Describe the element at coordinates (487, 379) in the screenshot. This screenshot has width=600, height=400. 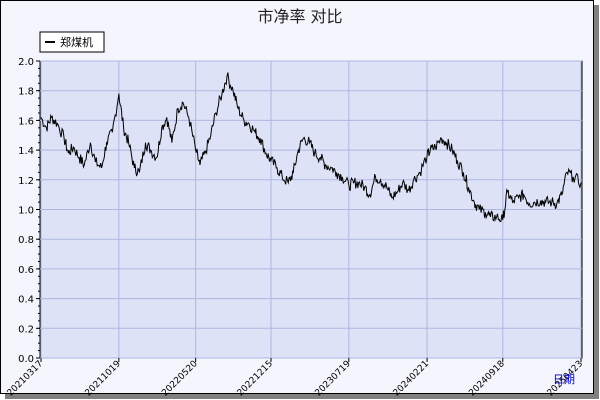
I see `x-tick-label: 20240918` at that location.